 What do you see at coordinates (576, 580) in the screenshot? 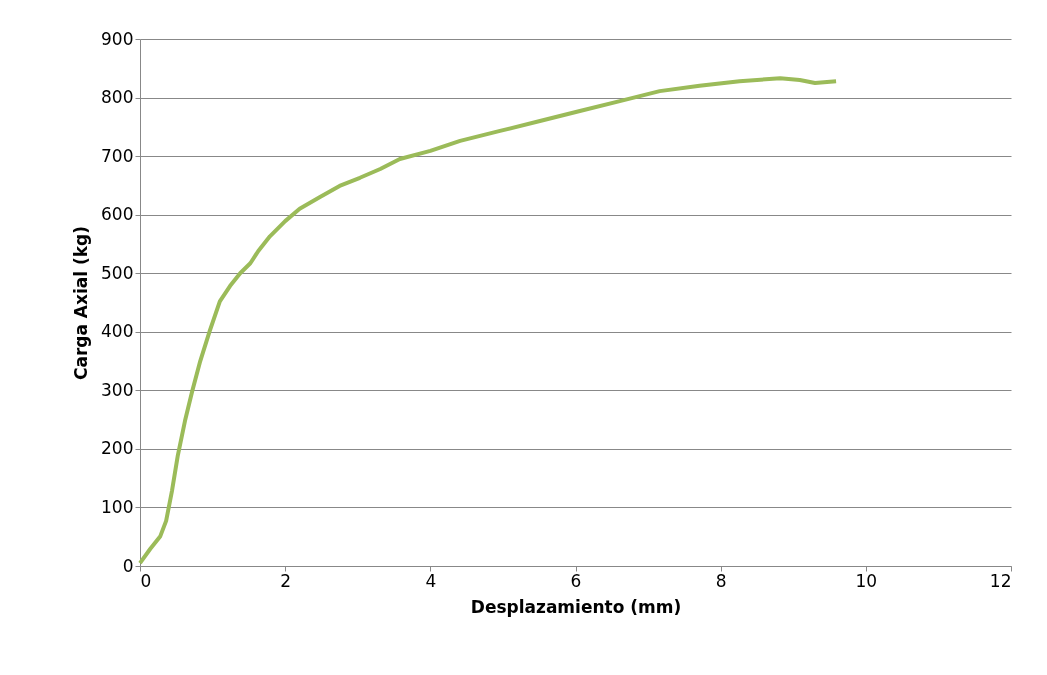
I see `x-tick-label: 6` at bounding box center [576, 580].